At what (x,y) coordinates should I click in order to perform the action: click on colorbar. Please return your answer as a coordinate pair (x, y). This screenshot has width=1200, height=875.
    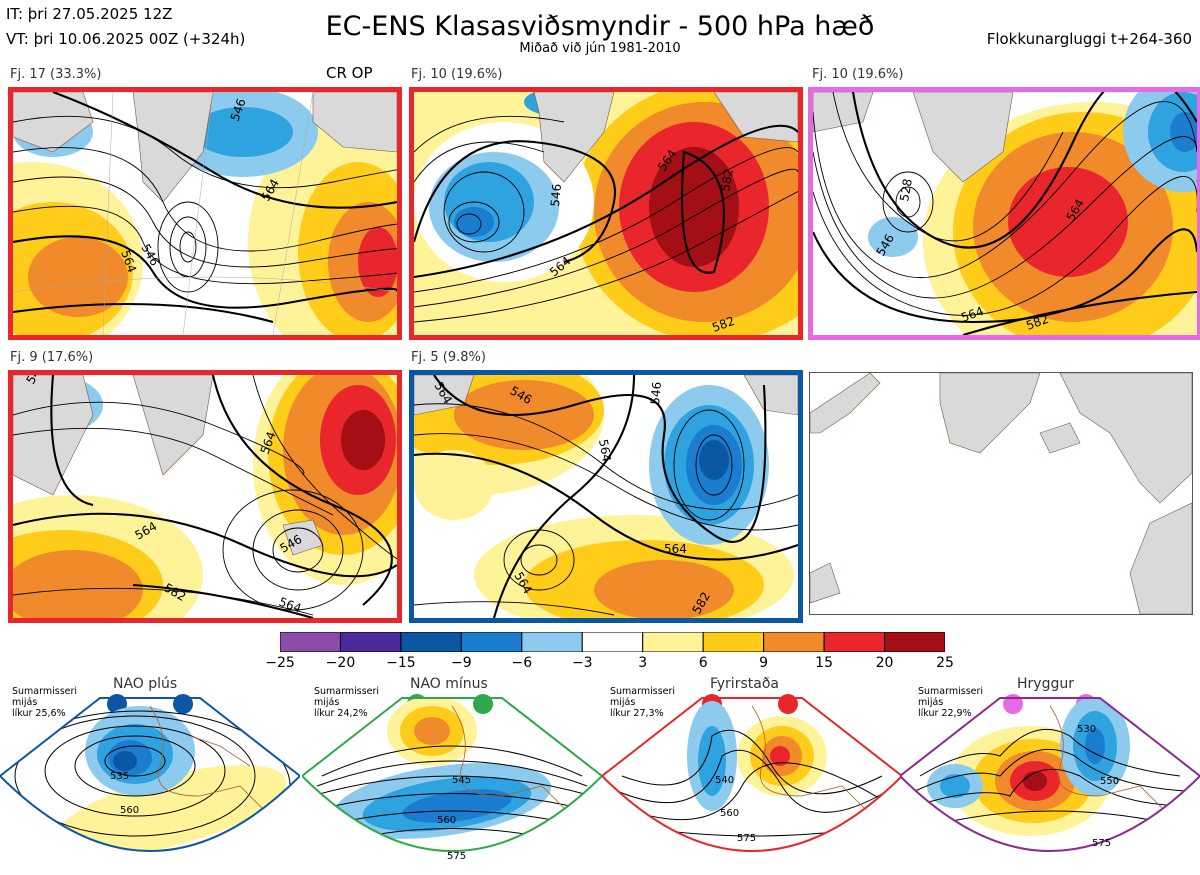
    Looking at the image, I should click on (612, 642).